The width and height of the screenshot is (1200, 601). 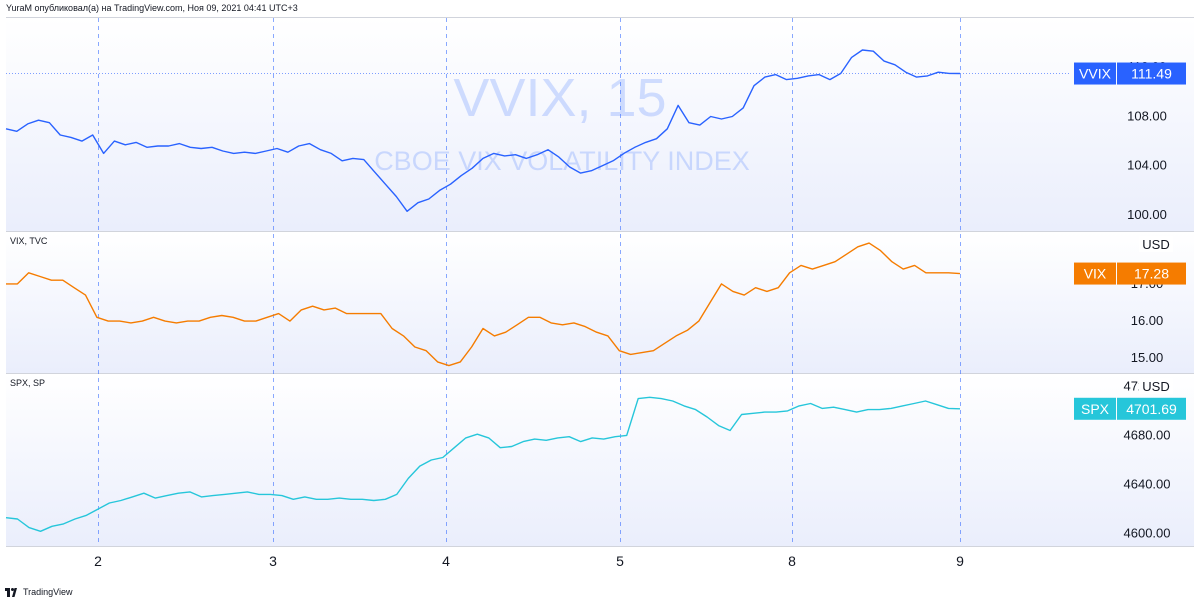 What do you see at coordinates (562, 161) in the screenshot?
I see `watermark-subtitle: CBOE VIX VOLATILITY INDEX` at bounding box center [562, 161].